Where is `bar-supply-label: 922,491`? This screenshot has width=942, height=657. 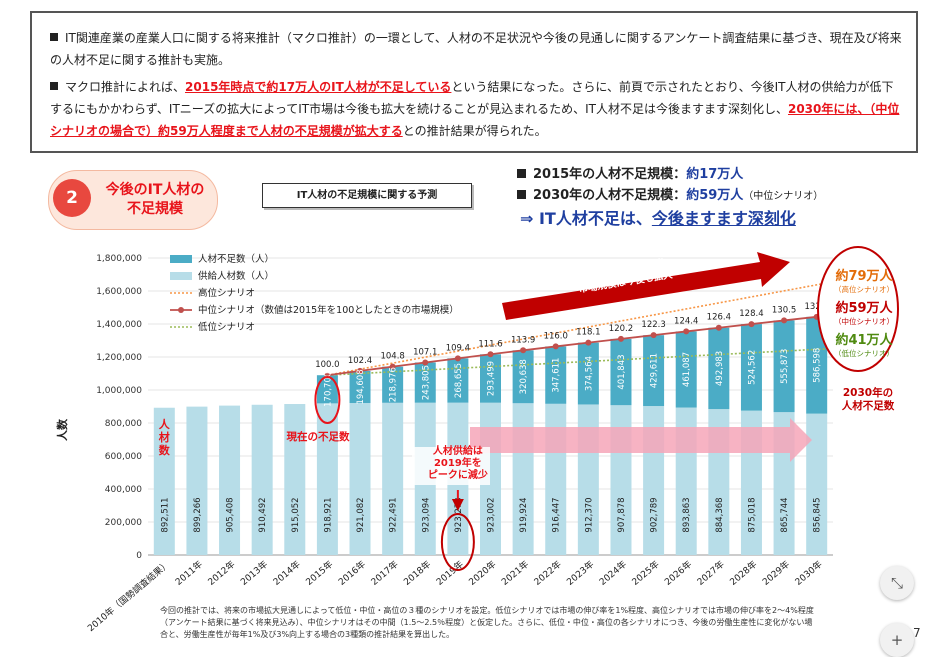 bar-supply-label: 922,491 is located at coordinates (394, 514).